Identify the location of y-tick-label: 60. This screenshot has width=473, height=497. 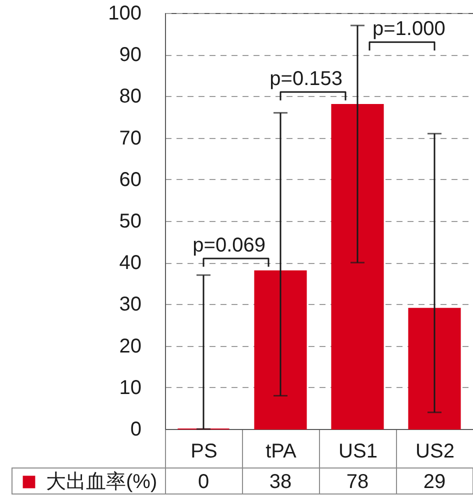
(130, 179).